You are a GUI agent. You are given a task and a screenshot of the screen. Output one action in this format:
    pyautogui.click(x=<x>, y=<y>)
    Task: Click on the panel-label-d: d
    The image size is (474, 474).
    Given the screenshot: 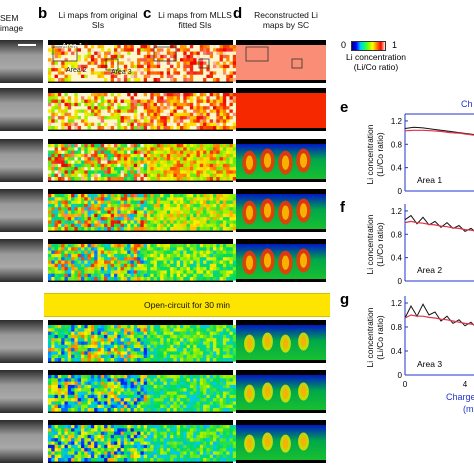 What is the action you would take?
    pyautogui.click(x=238, y=13)
    